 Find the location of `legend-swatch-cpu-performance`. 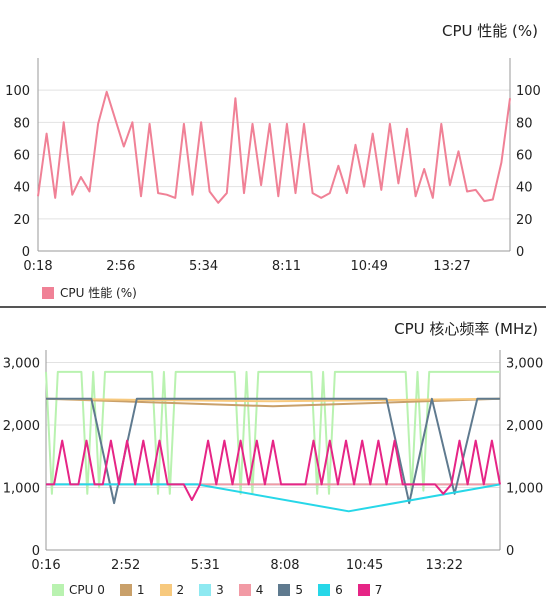

legend-swatch-cpu-performance is located at coordinates (48, 292).